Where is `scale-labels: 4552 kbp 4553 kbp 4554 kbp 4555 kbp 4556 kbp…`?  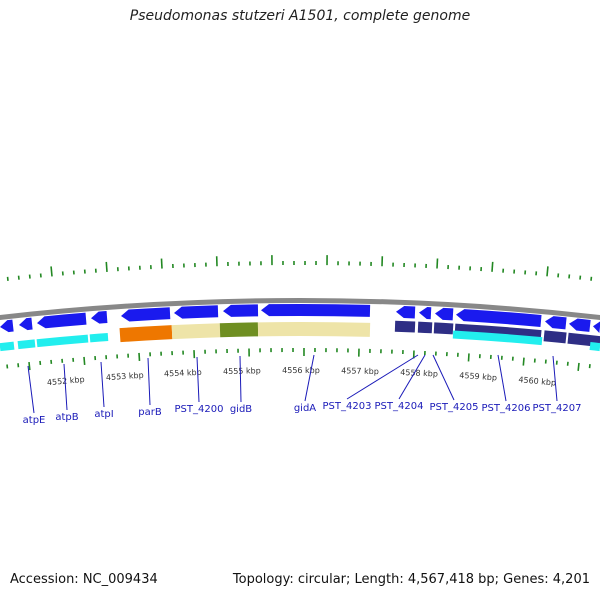
scale-labels: 4552 kbp 4553 kbp 4554 kbp 4555 kbp 4556 kbp… is located at coordinates (302, 377).